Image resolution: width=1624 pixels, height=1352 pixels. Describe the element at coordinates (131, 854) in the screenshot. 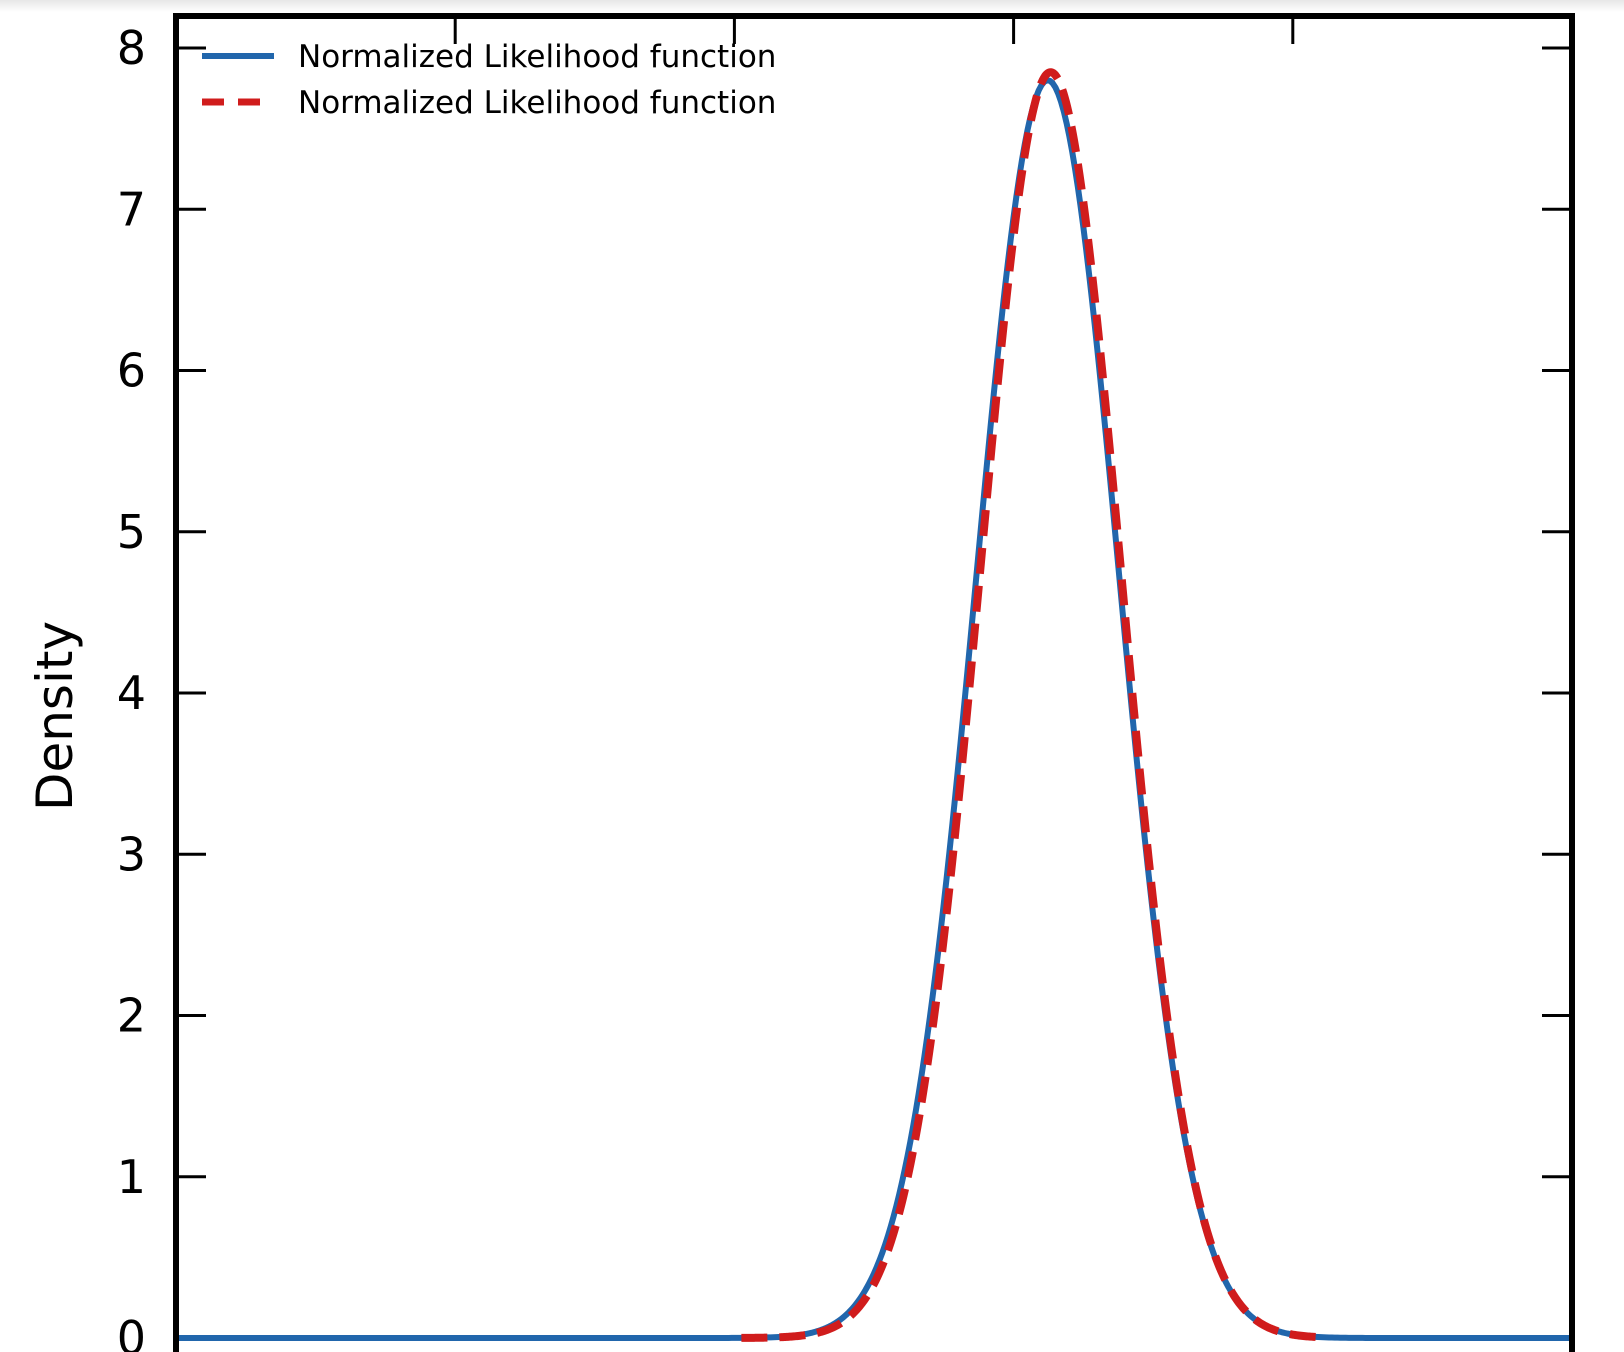

I see `y-tick-label: 3` at that location.